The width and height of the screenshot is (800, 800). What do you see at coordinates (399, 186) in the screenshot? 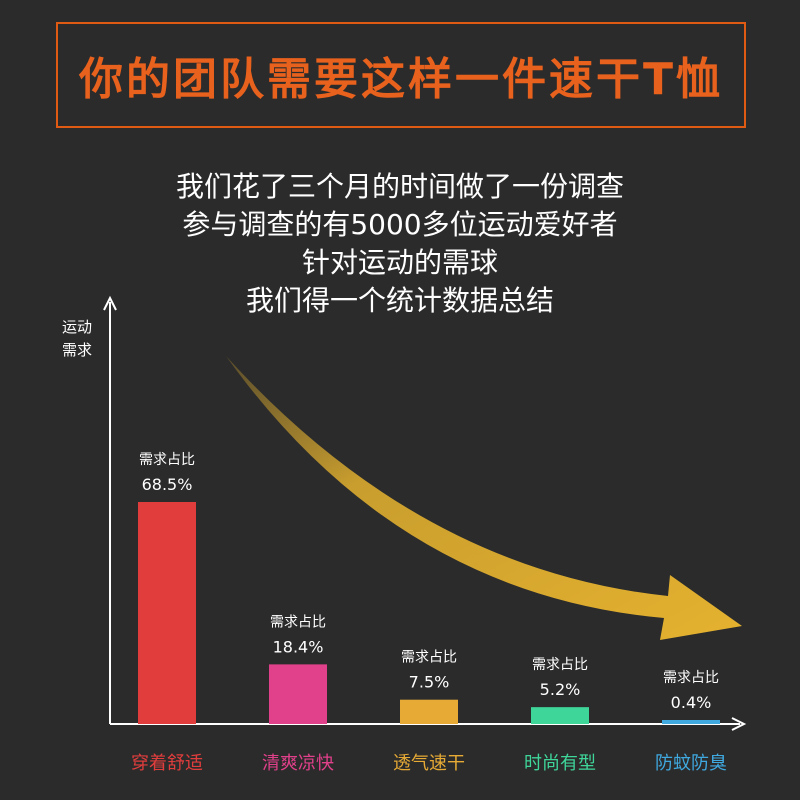
I see `intro-line-1: 我们花了三个月的时间做了一份调查` at bounding box center [399, 186].